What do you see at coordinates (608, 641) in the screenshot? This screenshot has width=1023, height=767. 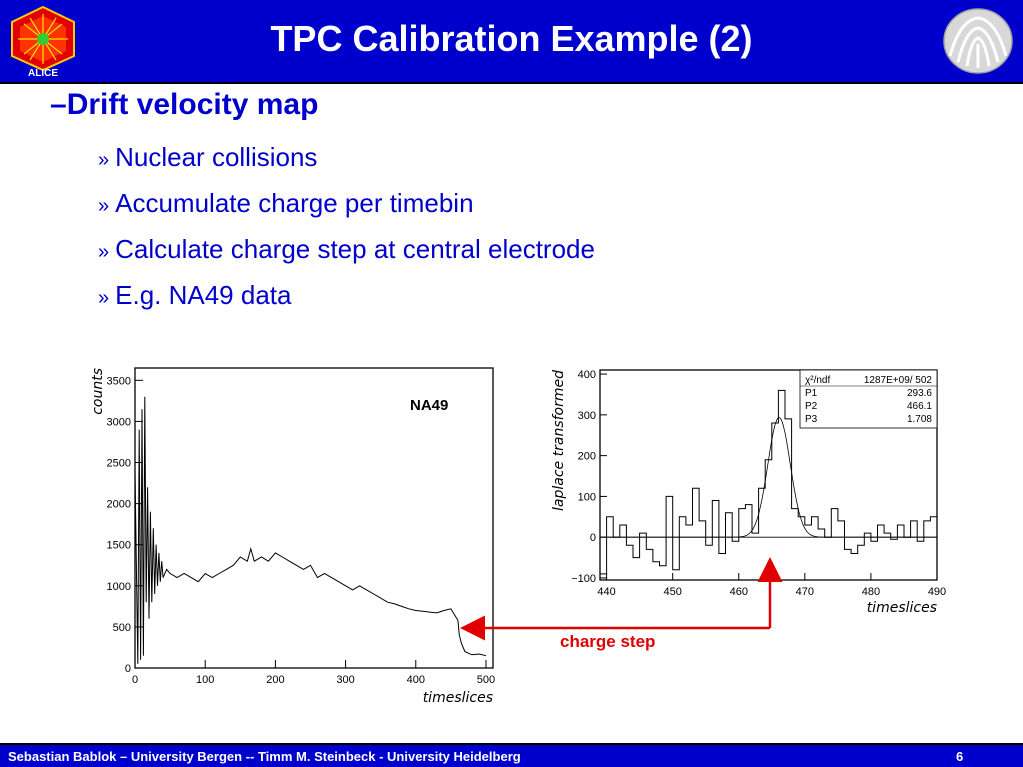 I see `charge-step-label: charge step` at bounding box center [608, 641].